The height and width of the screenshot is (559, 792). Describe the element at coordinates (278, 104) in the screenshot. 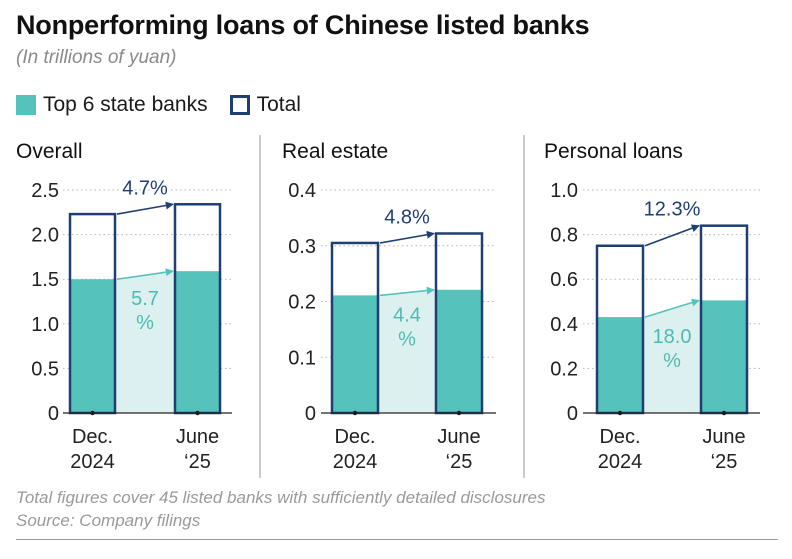

I see `legend-label-total: Total` at that location.